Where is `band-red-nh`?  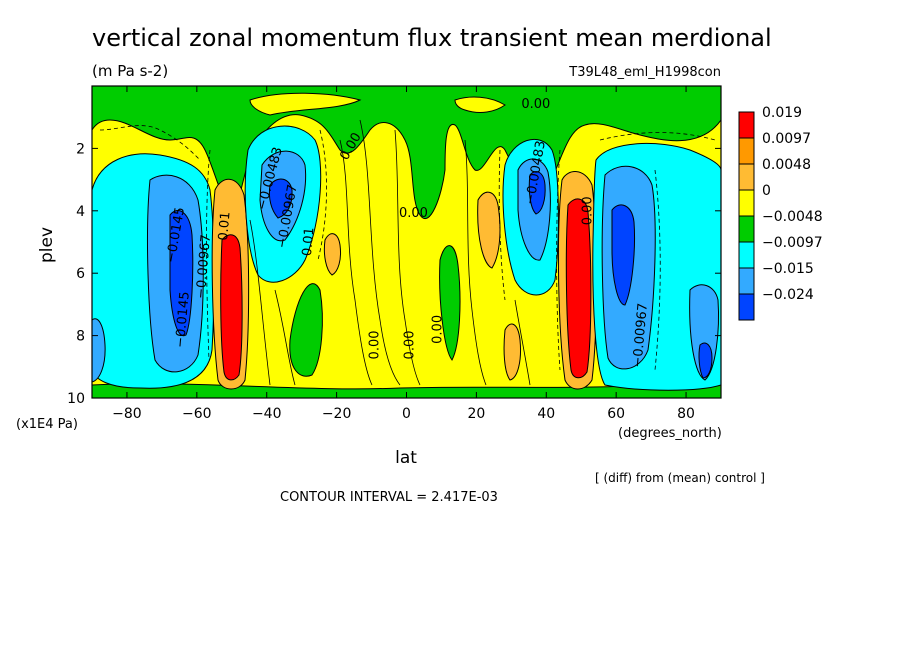
band-red-nh is located at coordinates (578, 288).